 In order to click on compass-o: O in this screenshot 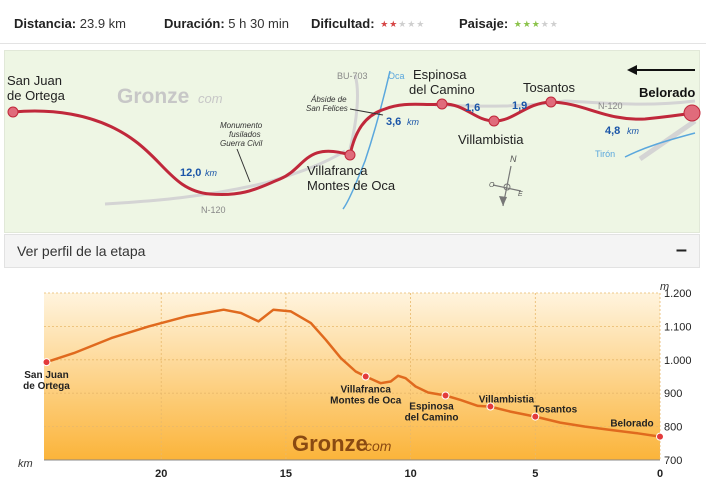, I will do `click(492, 185)`.